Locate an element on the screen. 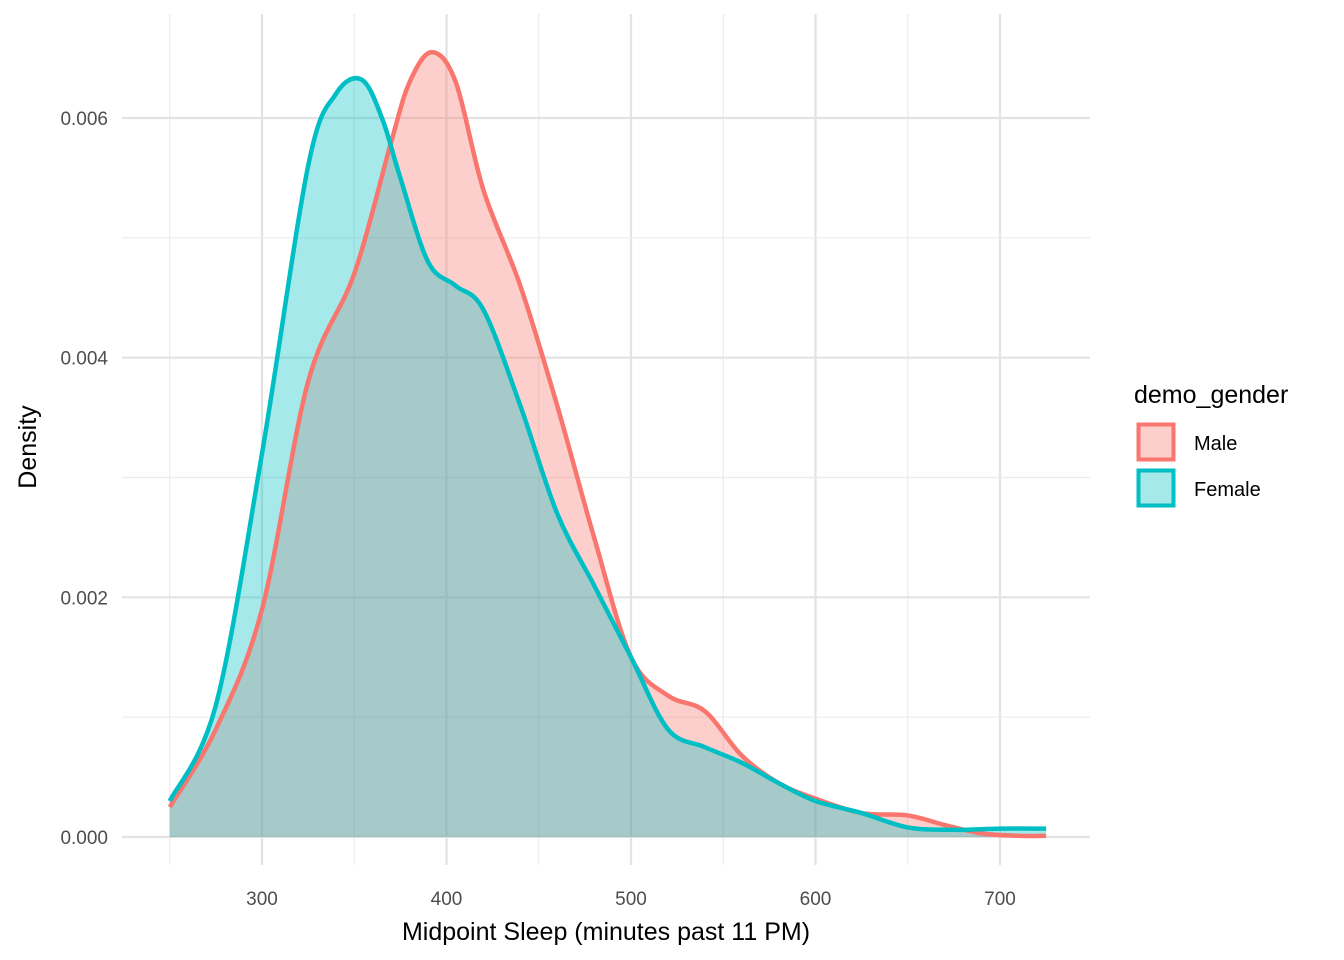 This screenshot has width=1344, height=960. legend: demo_gender Male Female is located at coordinates (1211, 444).